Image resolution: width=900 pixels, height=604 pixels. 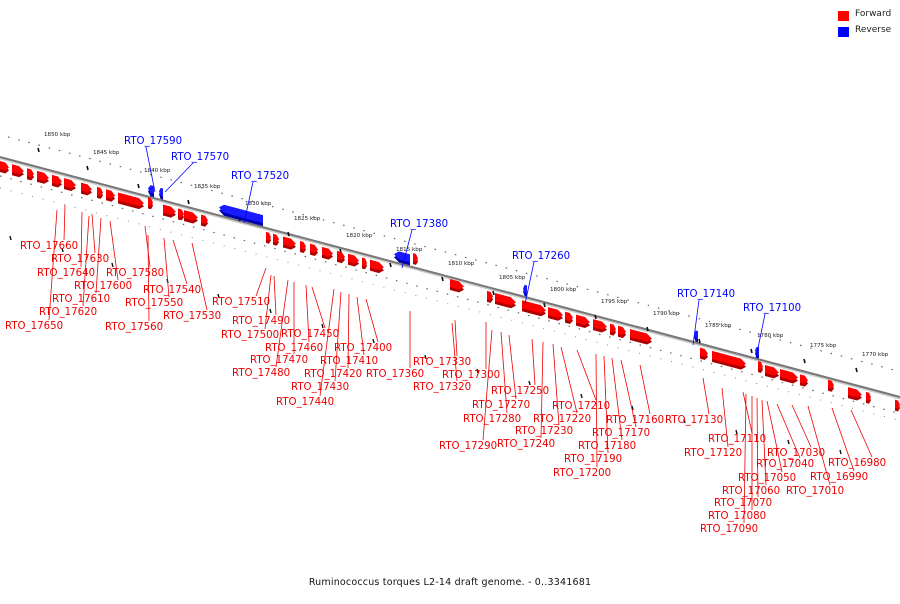 I want to click on scale-tick-label: 1850 kbp, so click(x=57, y=135).